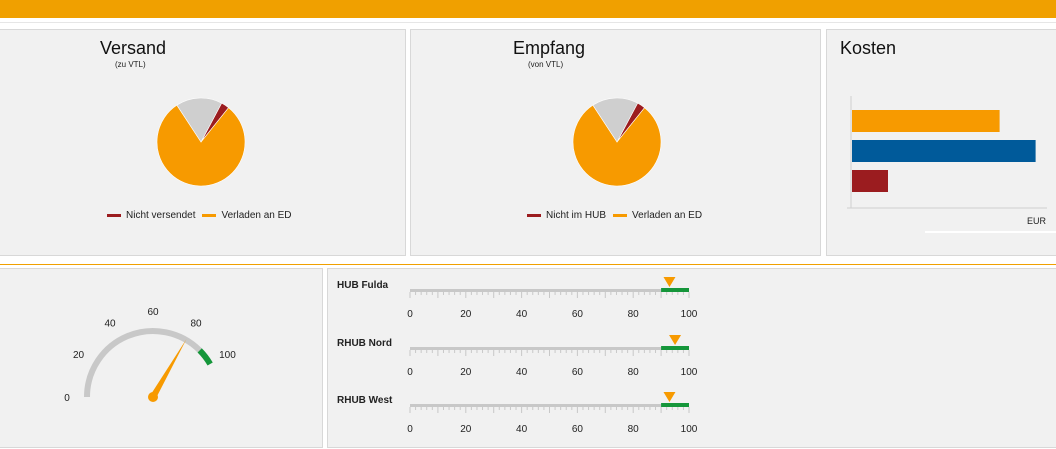 The image size is (1056, 449). Describe the element at coordinates (130, 64) in the screenshot. I see `versand-subtitle: (zu VTL)` at that location.